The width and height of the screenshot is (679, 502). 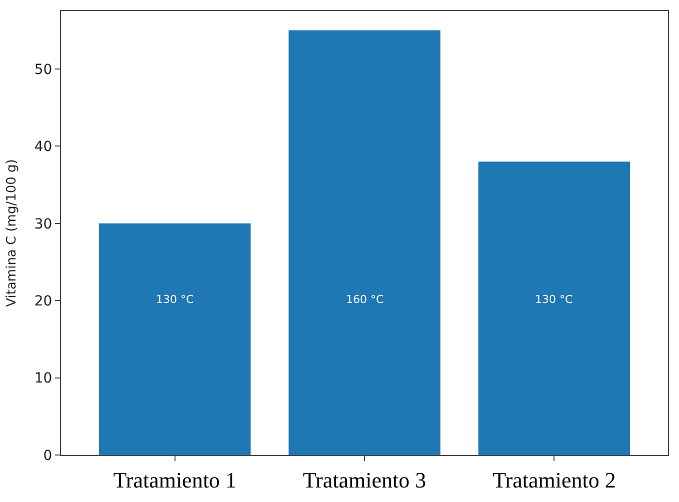 I want to click on y-tick-label: 30, so click(x=43, y=224).